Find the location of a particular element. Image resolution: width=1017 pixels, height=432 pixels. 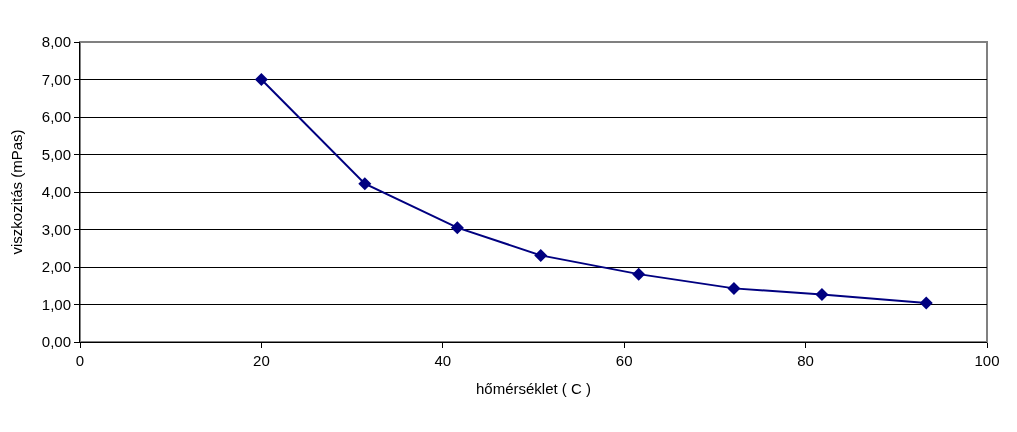

y-tick-label: 7,00 is located at coordinates (56, 79).